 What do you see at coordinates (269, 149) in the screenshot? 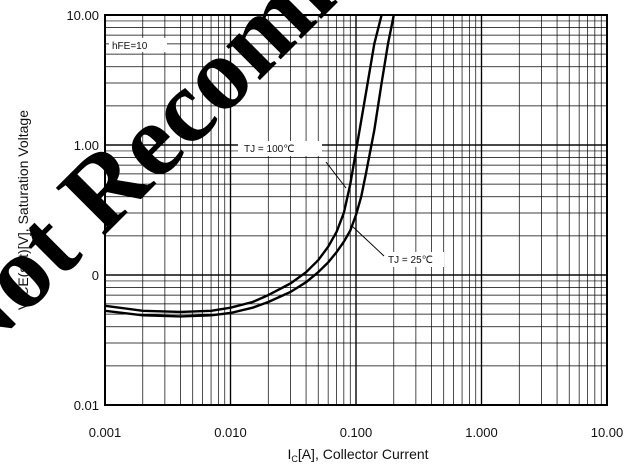
I see `tj100-label-text: TJ = 100℃` at bounding box center [269, 149].